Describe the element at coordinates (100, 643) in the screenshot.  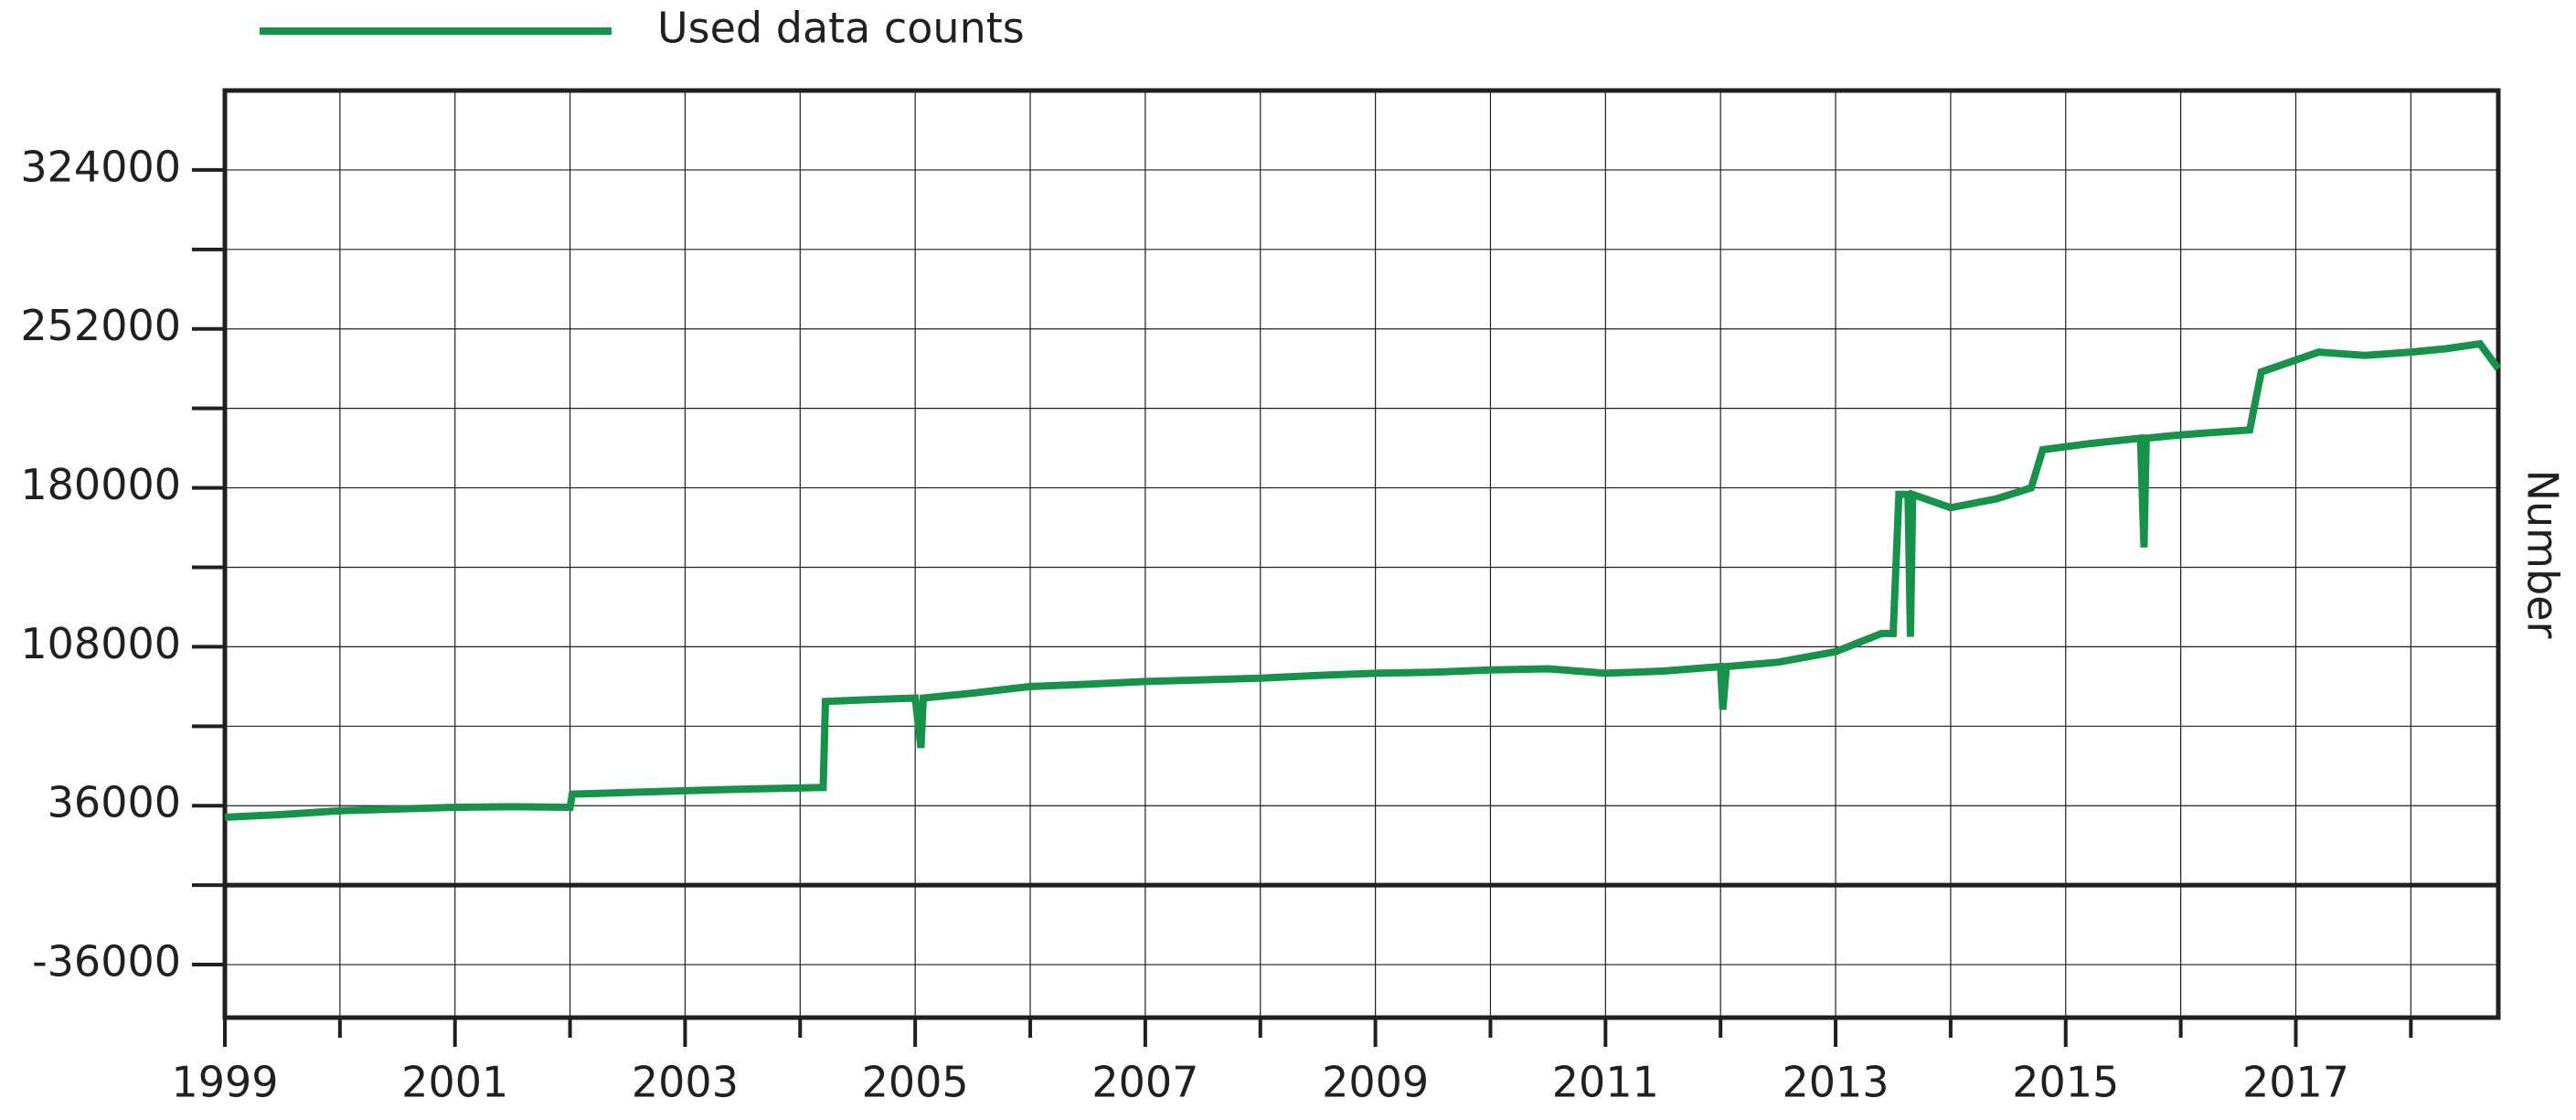
I see `y-tick-label: 108000` at that location.